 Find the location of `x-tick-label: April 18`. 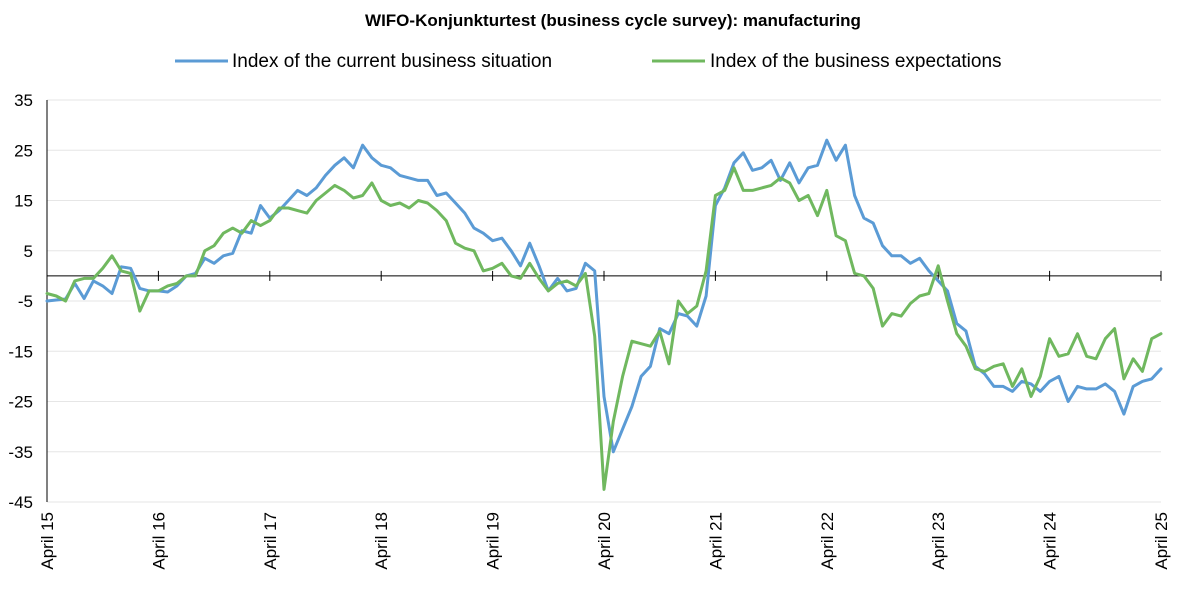

x-tick-label: April 18 is located at coordinates (381, 541).